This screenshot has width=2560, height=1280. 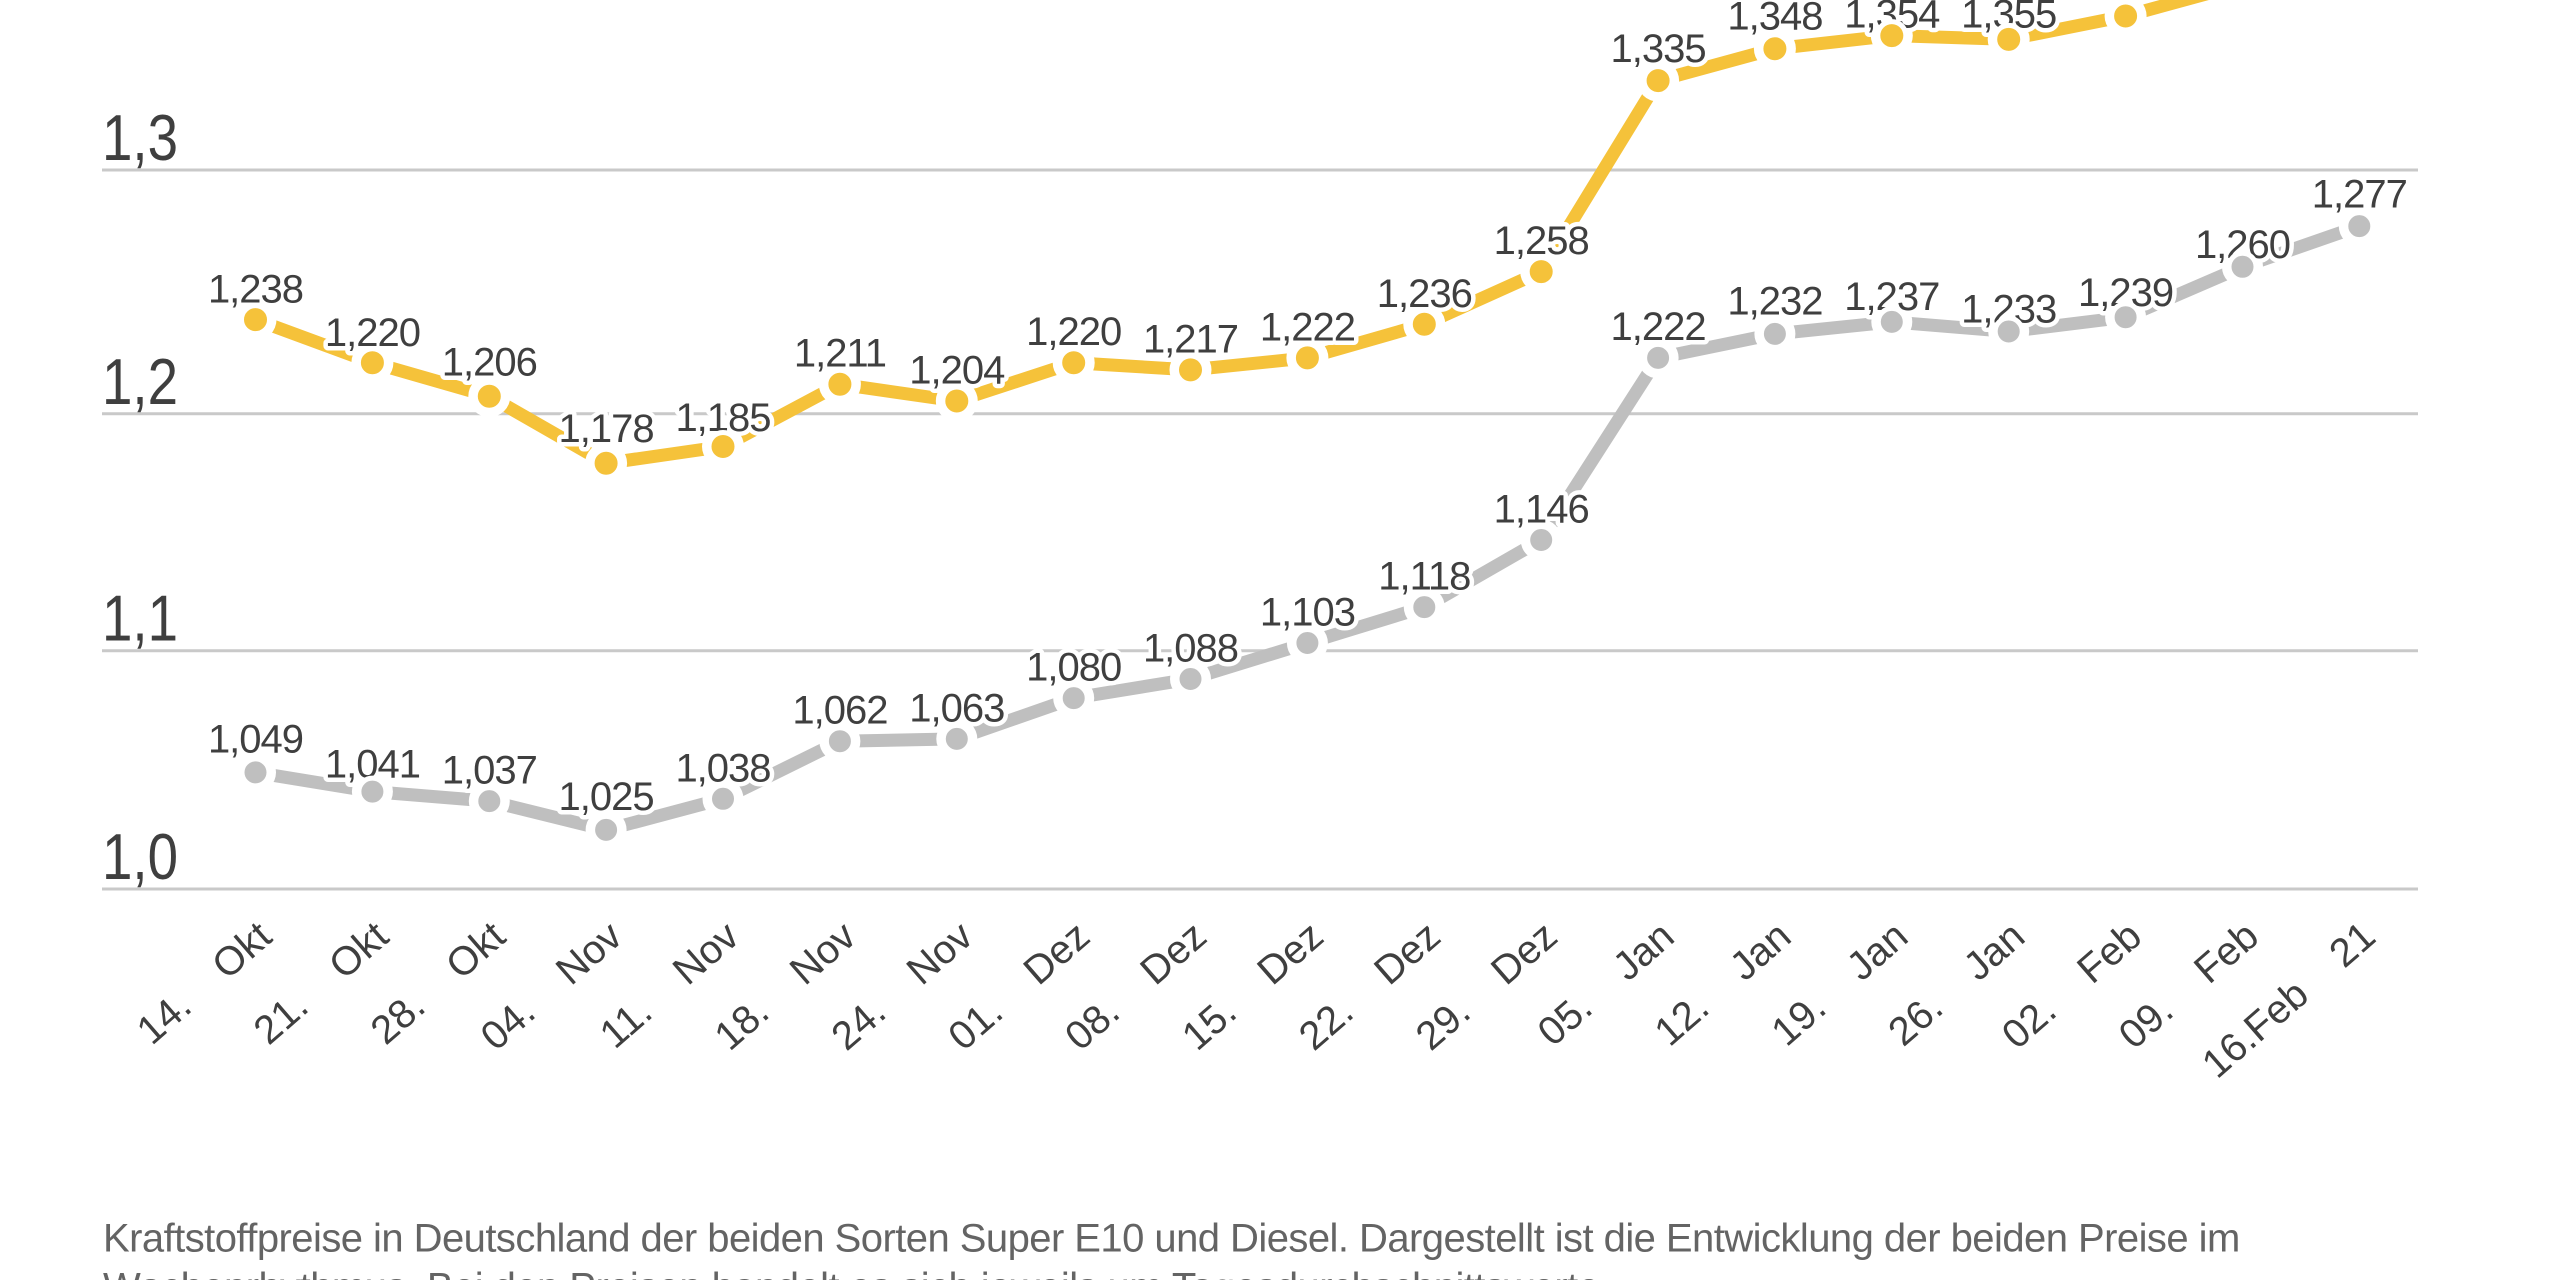 I want to click on svg-text: 1,277, so click(x=2359, y=194).